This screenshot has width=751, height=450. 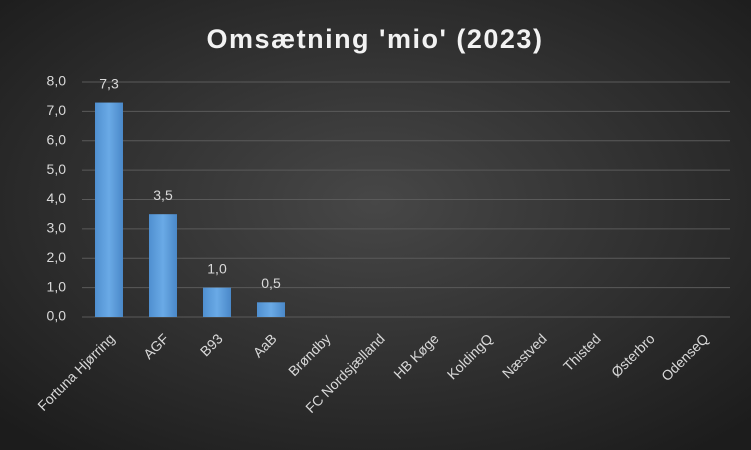 What do you see at coordinates (57, 81) in the screenshot?
I see `y-tick-label: 8,0` at bounding box center [57, 81].